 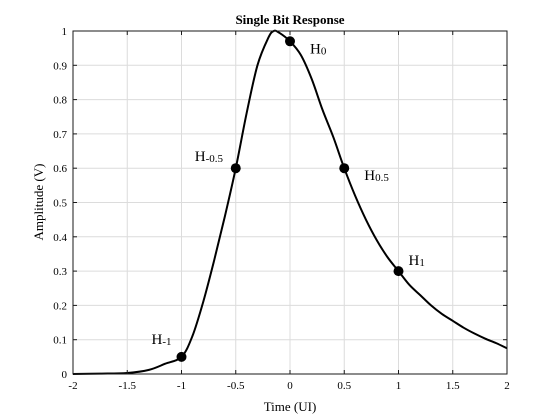 What do you see at coordinates (236, 386) in the screenshot?
I see `x-tick-label: -0.5` at bounding box center [236, 386].